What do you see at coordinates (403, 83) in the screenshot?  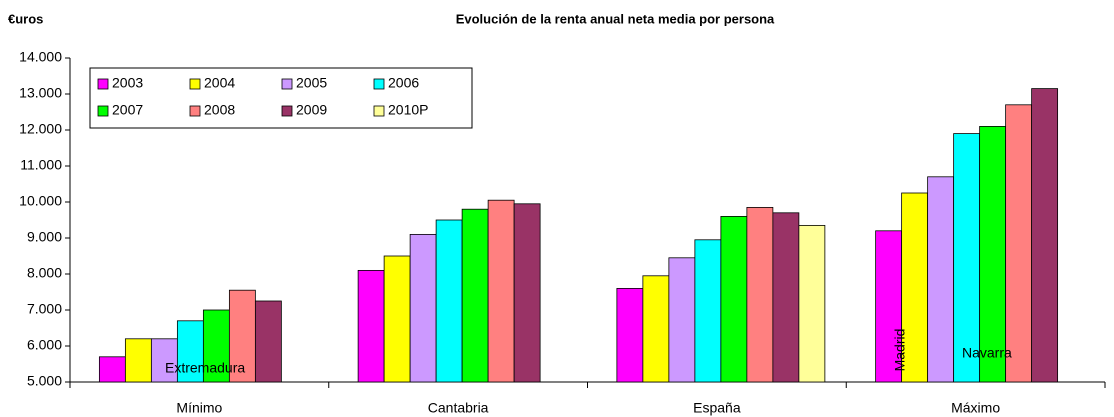 I see `legend-label: 2006` at bounding box center [403, 83].